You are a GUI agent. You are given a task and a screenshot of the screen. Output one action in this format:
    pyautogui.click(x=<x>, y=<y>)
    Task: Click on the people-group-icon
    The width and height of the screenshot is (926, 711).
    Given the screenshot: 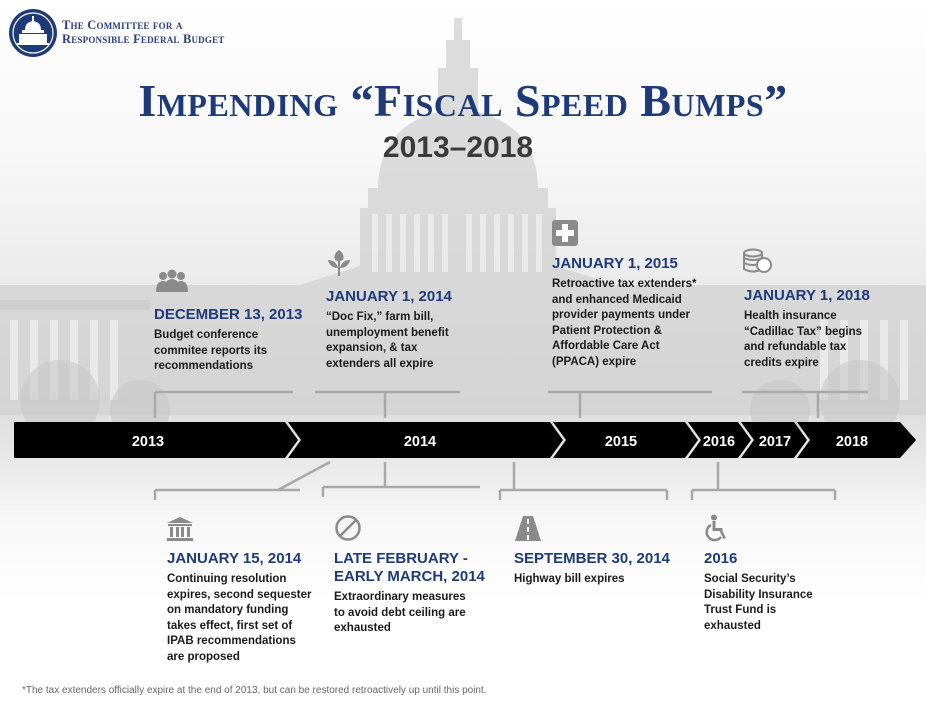 What is the action you would take?
    pyautogui.click(x=172, y=280)
    